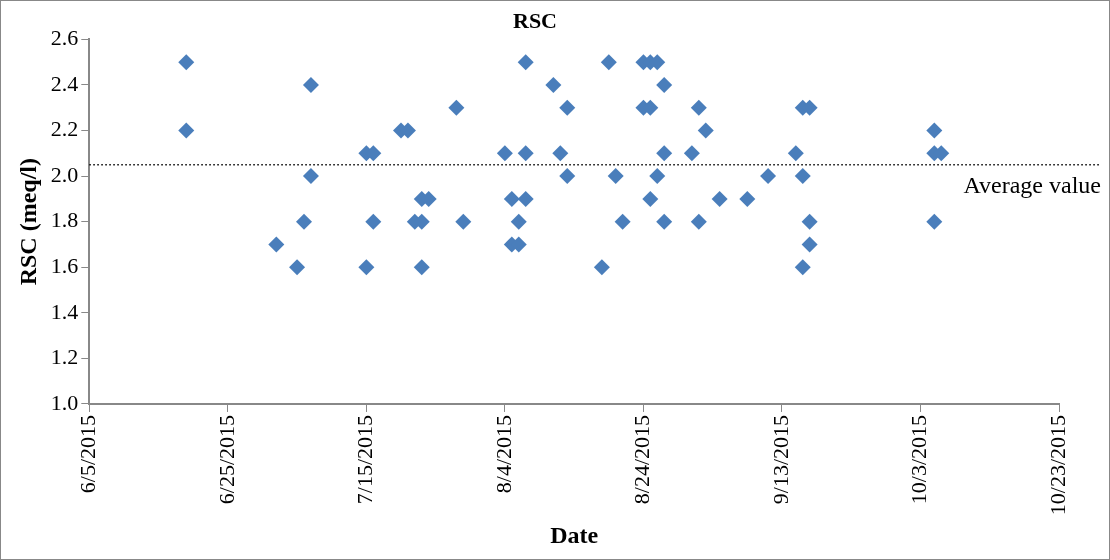 The height and width of the screenshot is (560, 1110). What do you see at coordinates (1057, 465) in the screenshot?
I see `x-tick-label: 10/23/2015` at bounding box center [1057, 465].